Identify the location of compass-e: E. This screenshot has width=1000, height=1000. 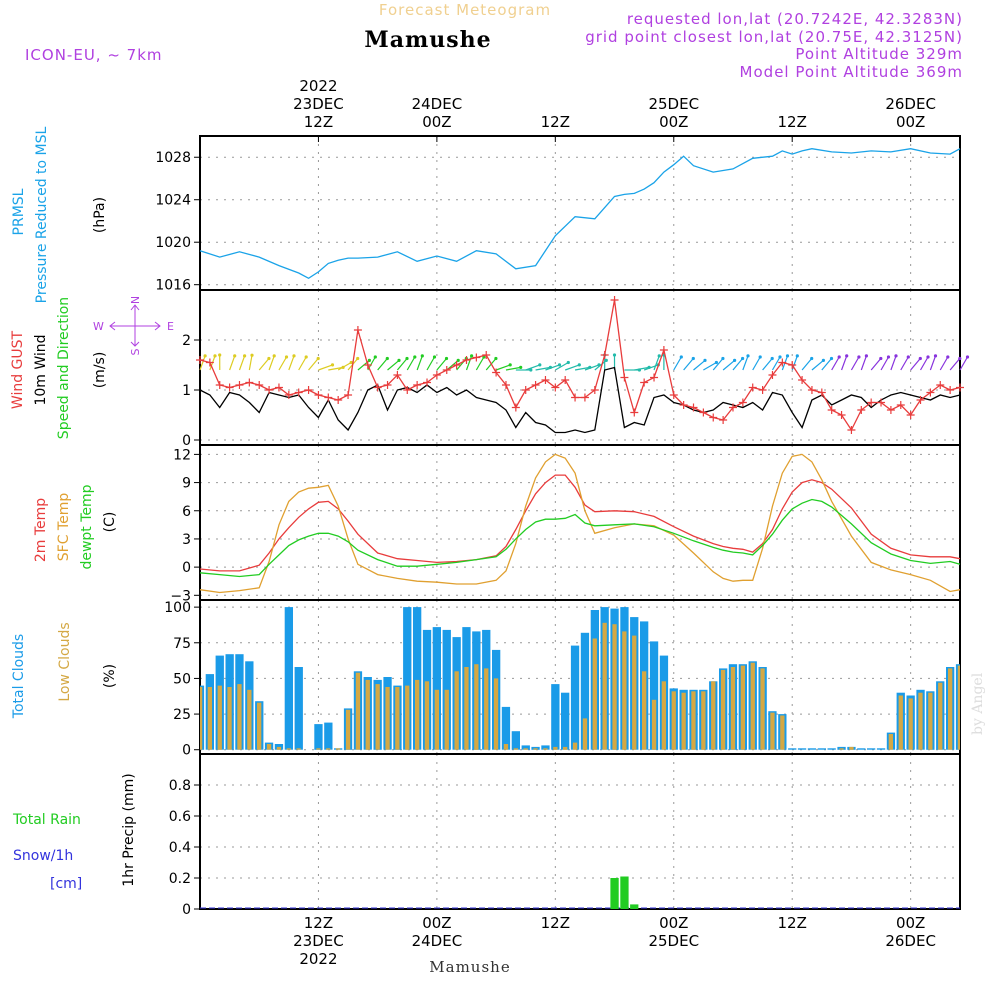
(170, 326).